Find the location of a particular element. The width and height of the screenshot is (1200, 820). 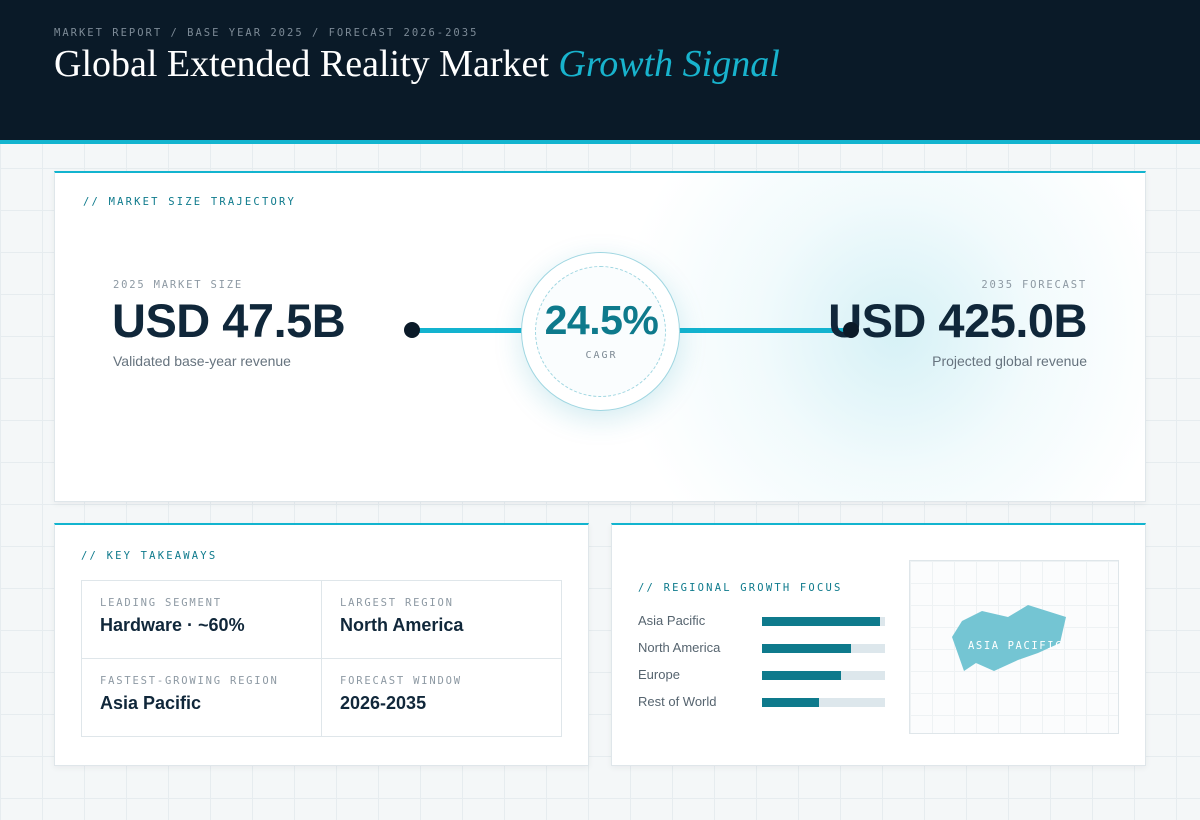

takeaway-value: North America is located at coordinates (402, 625).